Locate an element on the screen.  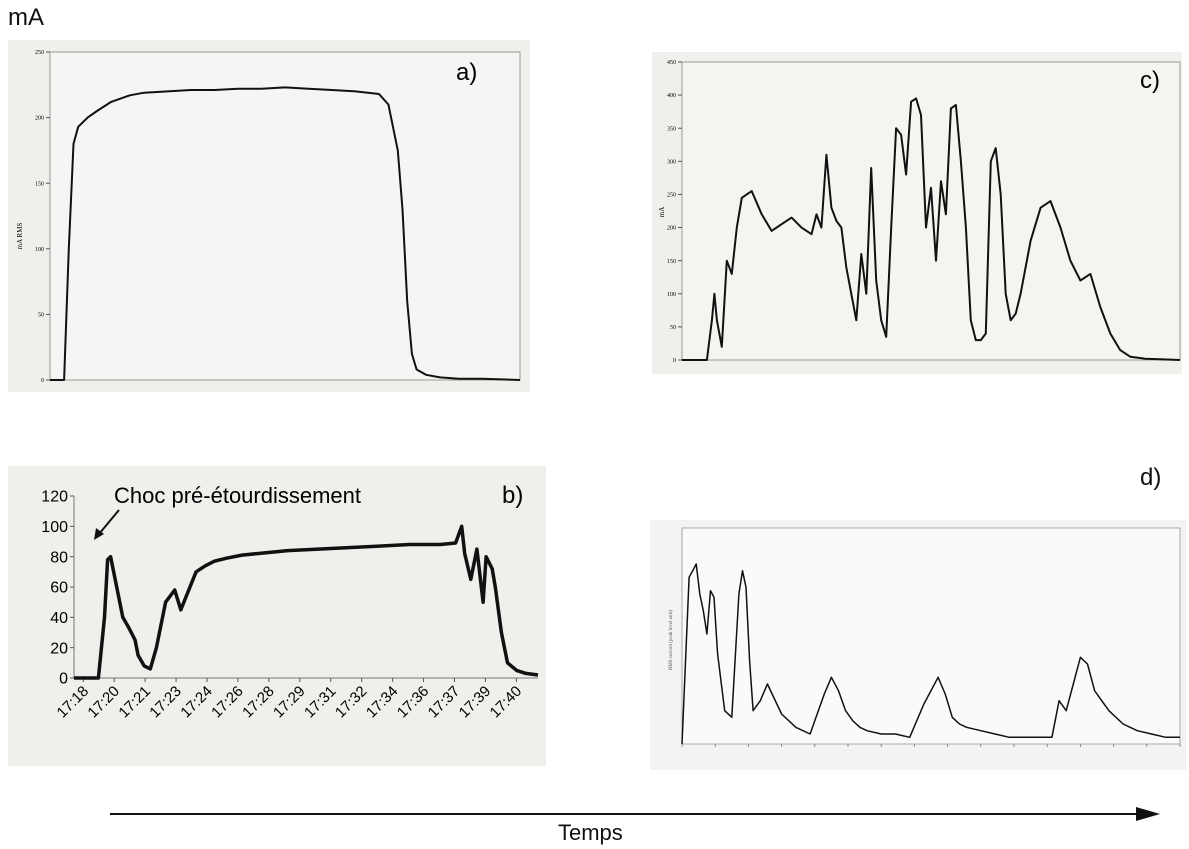
annotation-arrow-head is located at coordinates (99, 534).